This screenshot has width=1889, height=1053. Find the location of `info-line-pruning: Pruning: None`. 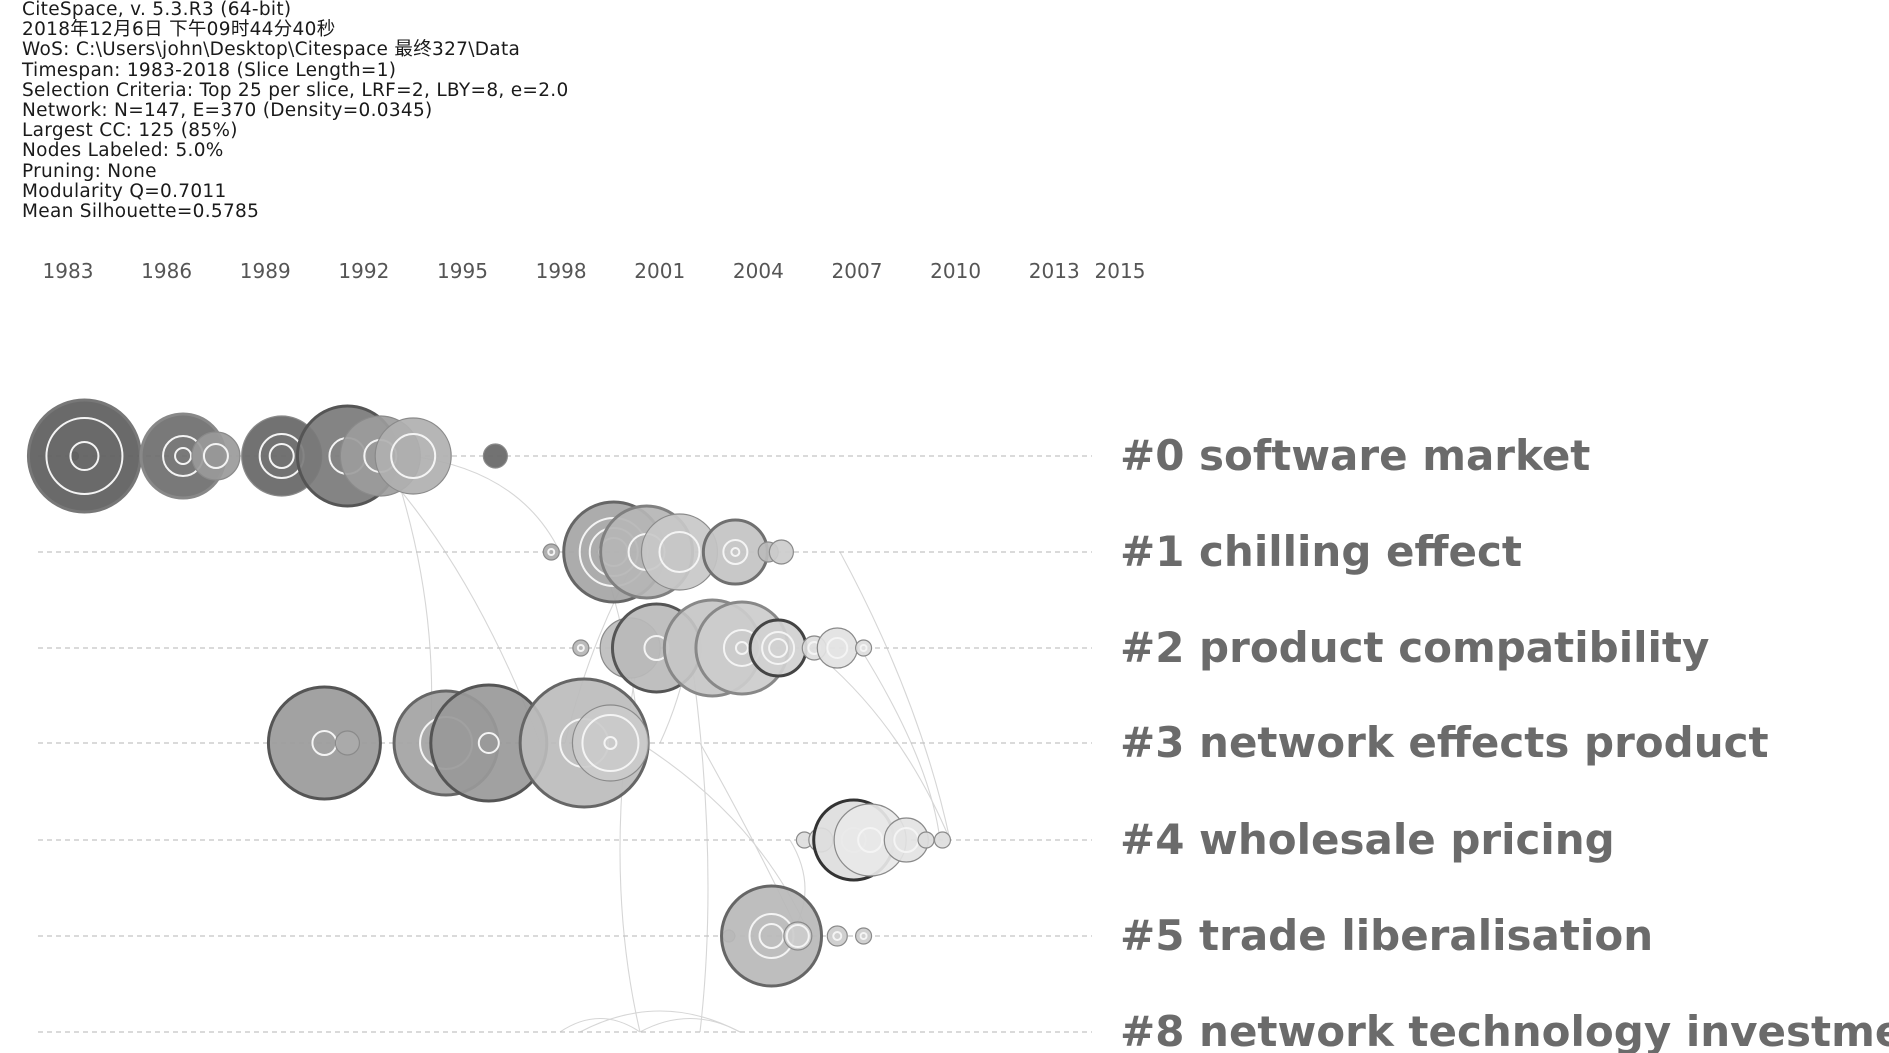

info-line-pruning: Pruning: None is located at coordinates (89, 171).